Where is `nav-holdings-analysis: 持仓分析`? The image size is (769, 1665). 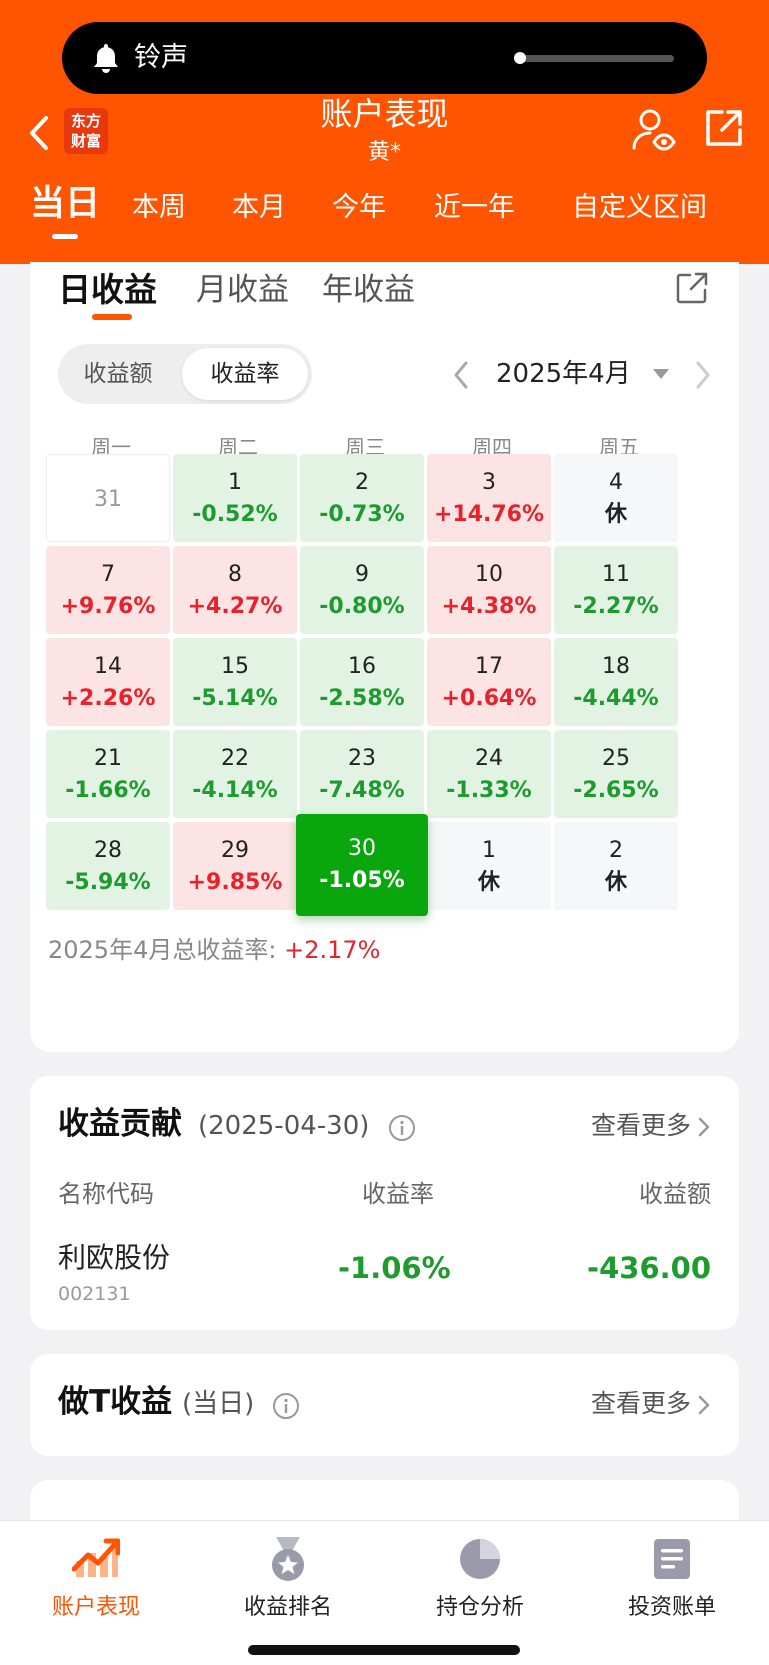
nav-holdings-analysis: 持仓分析 is located at coordinates (480, 1585).